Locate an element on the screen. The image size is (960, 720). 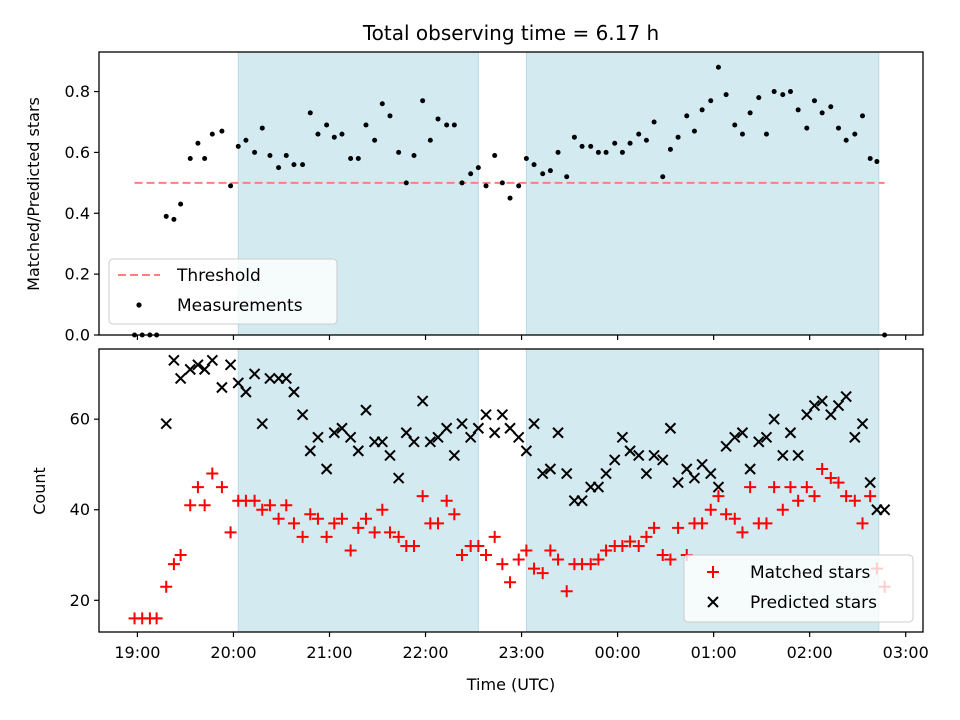
legend-threshold-label: Threshold is located at coordinates (218, 276).